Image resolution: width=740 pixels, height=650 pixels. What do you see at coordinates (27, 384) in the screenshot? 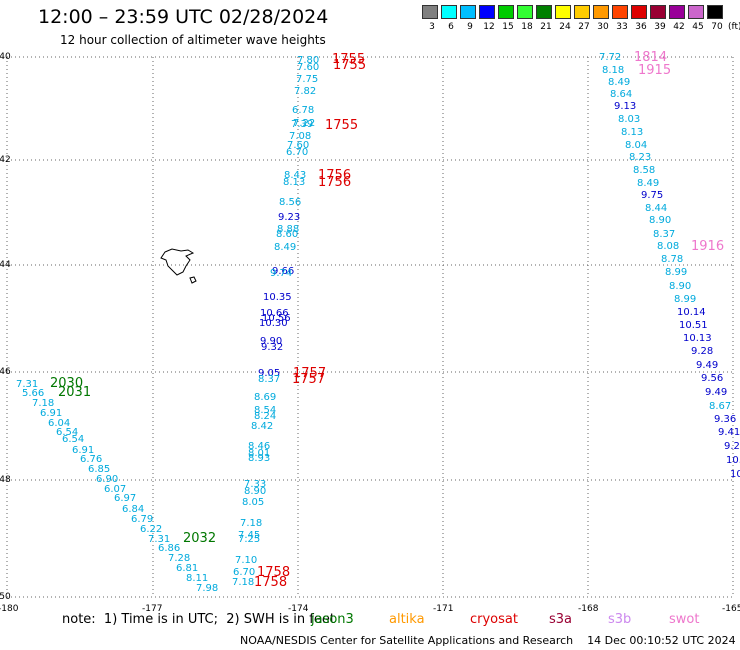
I see `wave-height-label: 7.31` at bounding box center [27, 384].